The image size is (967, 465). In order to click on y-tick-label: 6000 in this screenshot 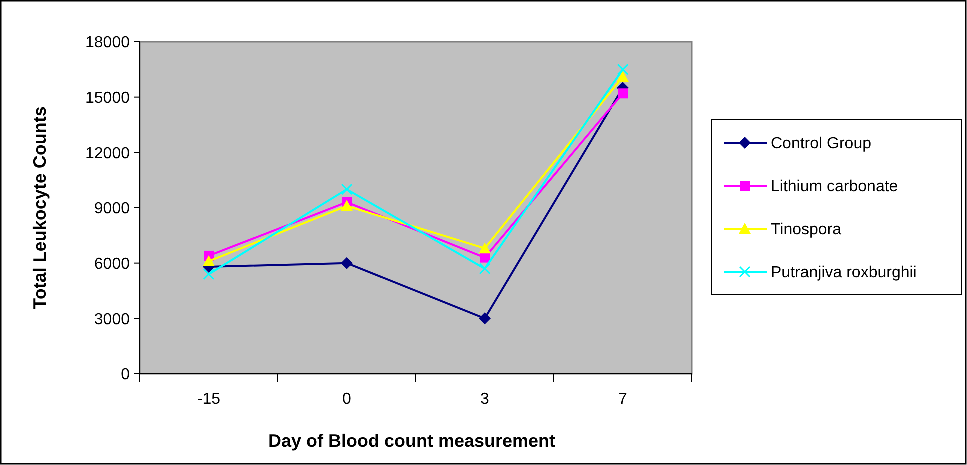, I will do `click(112, 264)`.